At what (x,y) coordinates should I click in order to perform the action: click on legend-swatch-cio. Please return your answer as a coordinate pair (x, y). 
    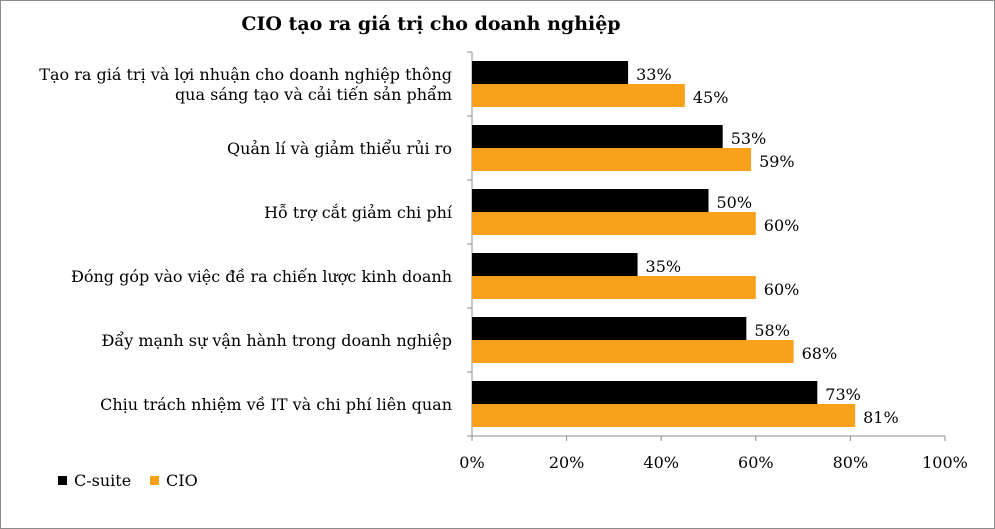
    Looking at the image, I should click on (154, 480).